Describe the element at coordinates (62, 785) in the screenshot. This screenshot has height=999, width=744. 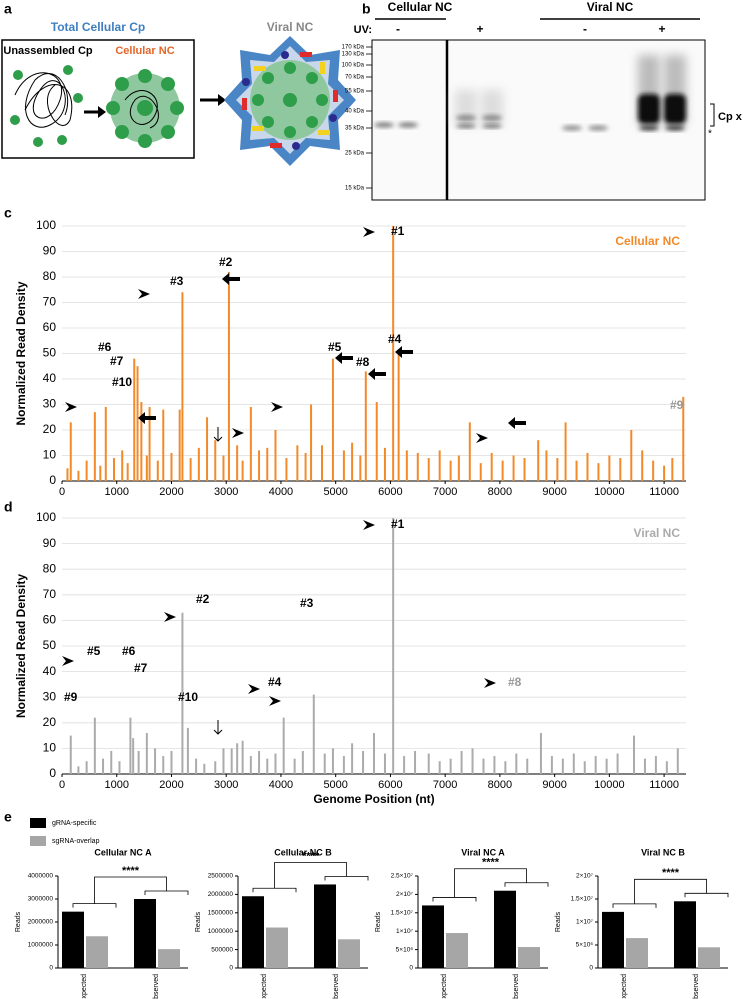
I see `x-tick-label: 0` at that location.